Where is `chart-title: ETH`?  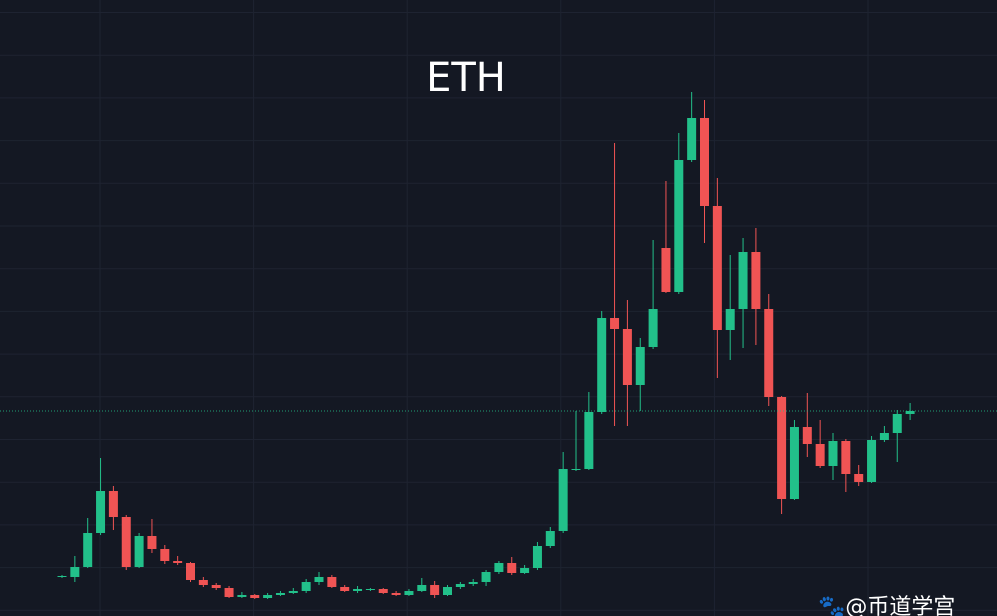
chart-title: ETH is located at coordinates (466, 78).